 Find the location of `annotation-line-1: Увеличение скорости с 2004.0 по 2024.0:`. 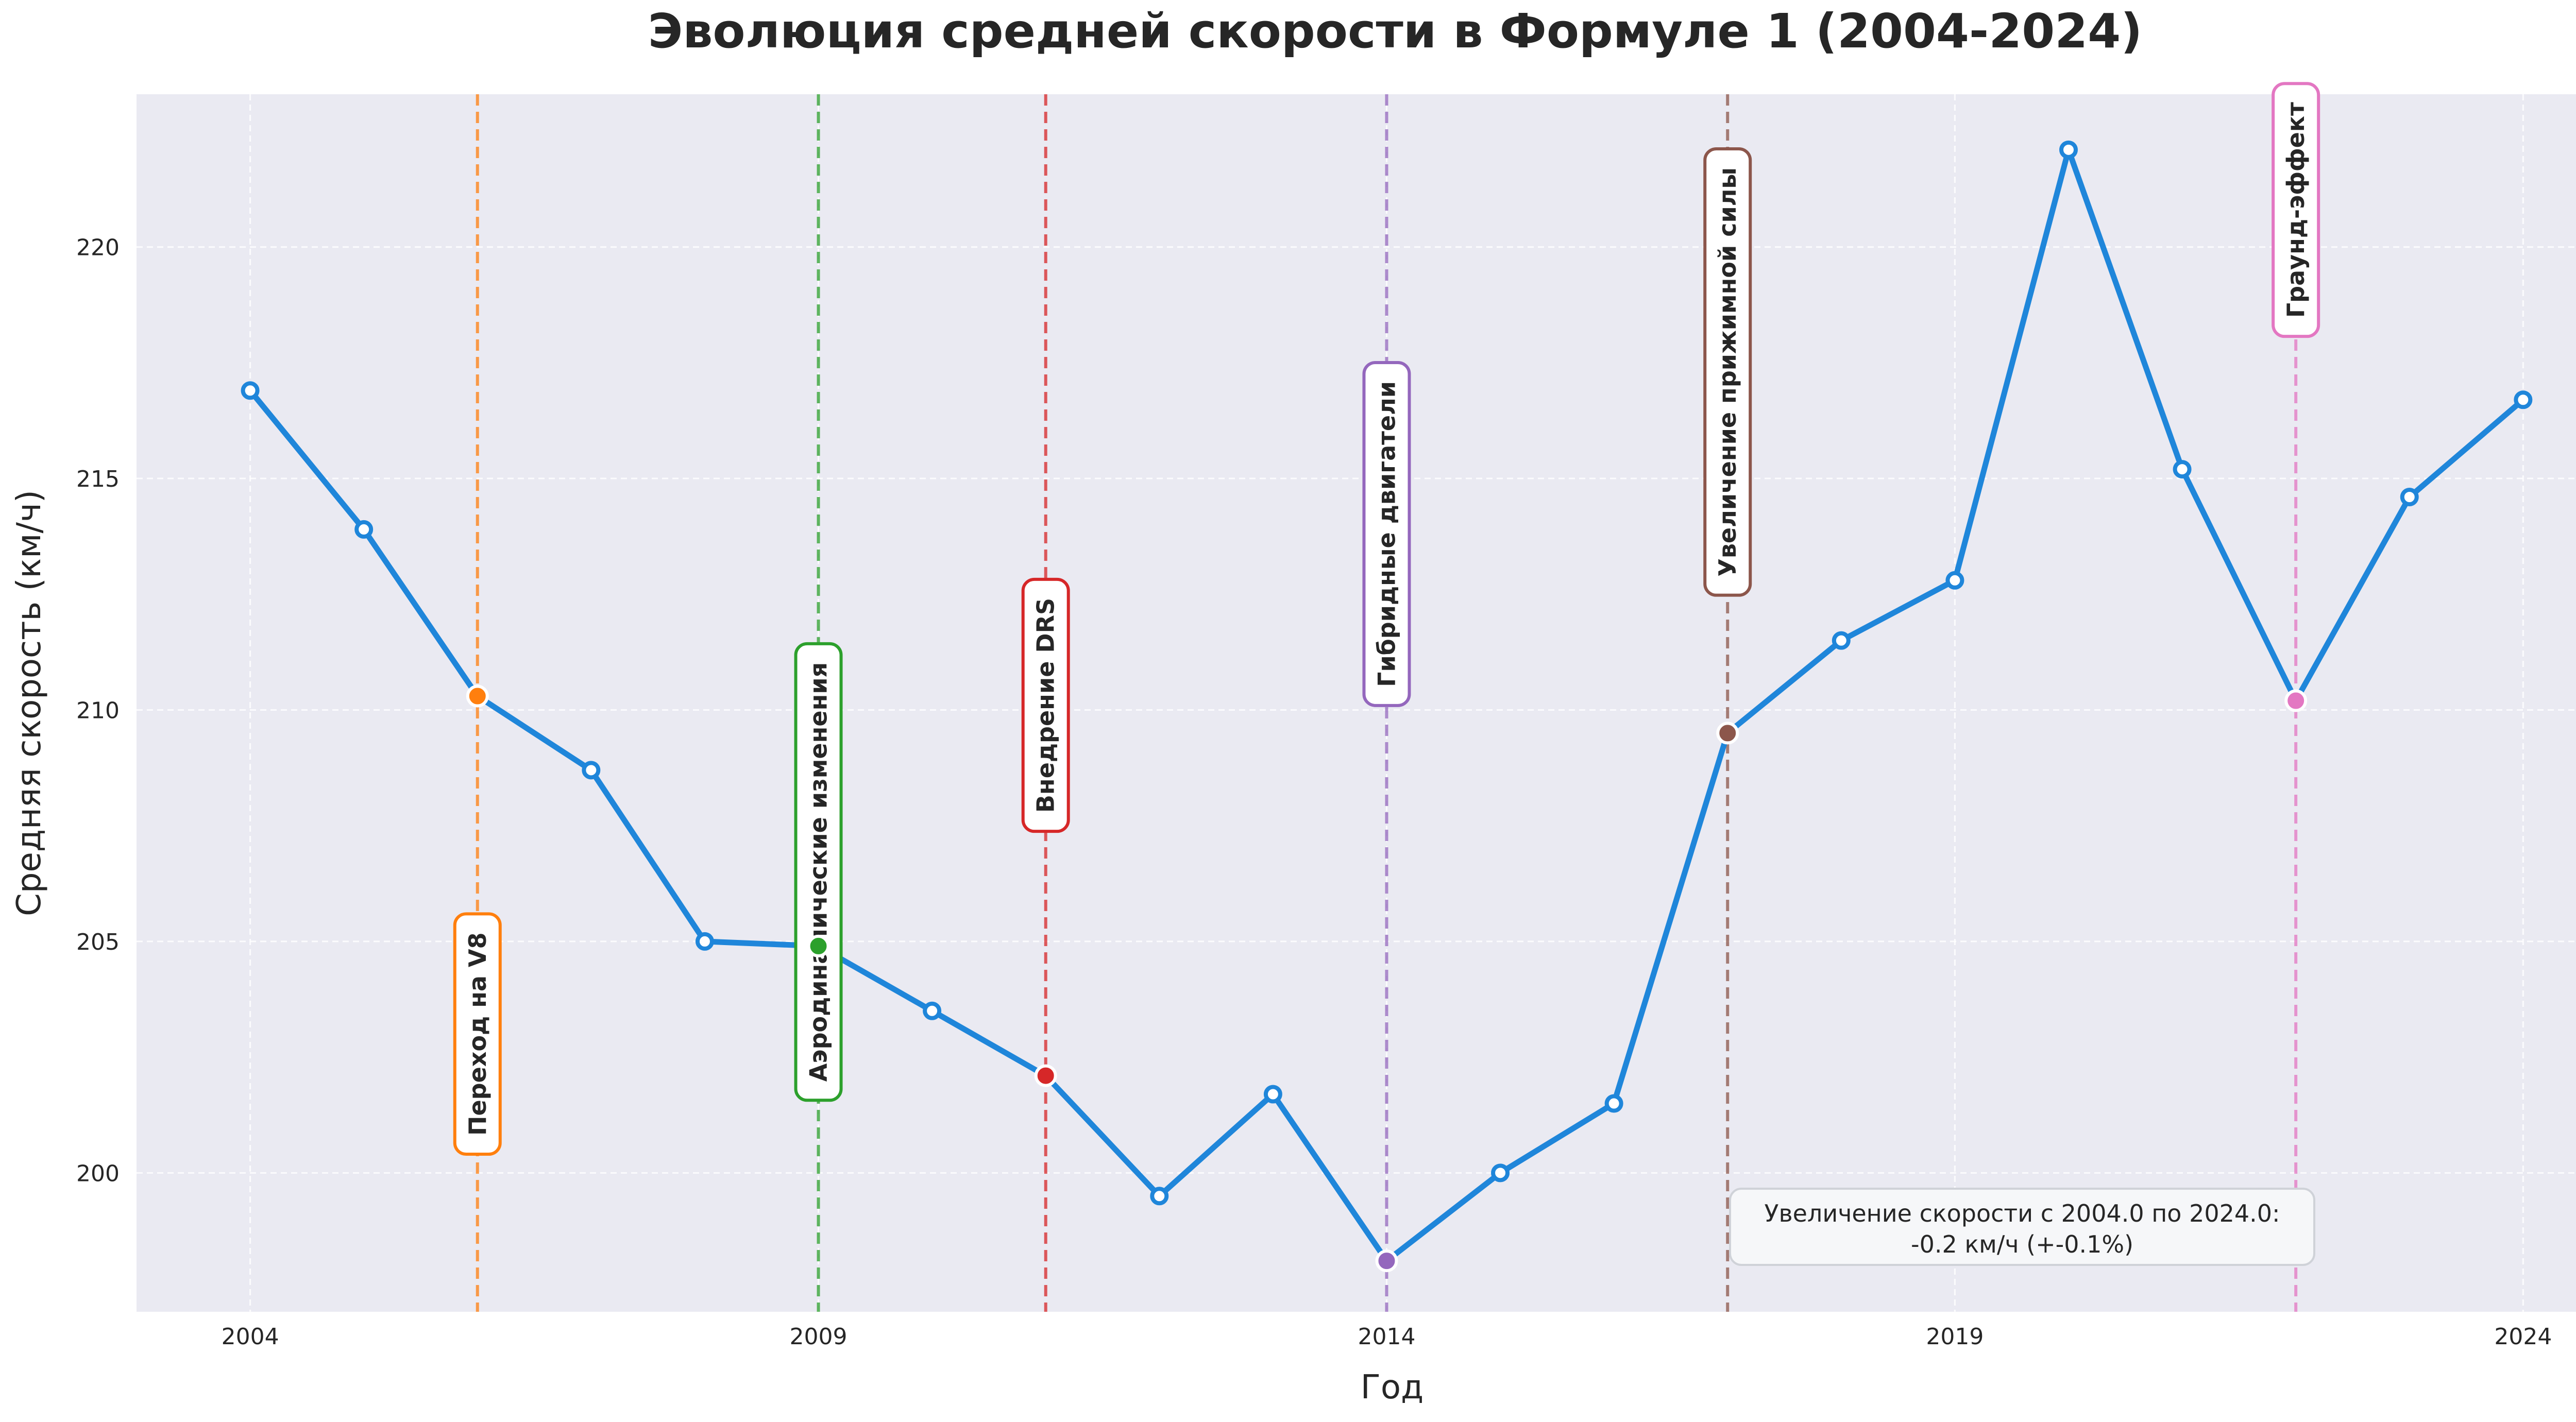

annotation-line-1: Увеличение скорости с 2004.0 по 2024.0: is located at coordinates (2022, 1214).